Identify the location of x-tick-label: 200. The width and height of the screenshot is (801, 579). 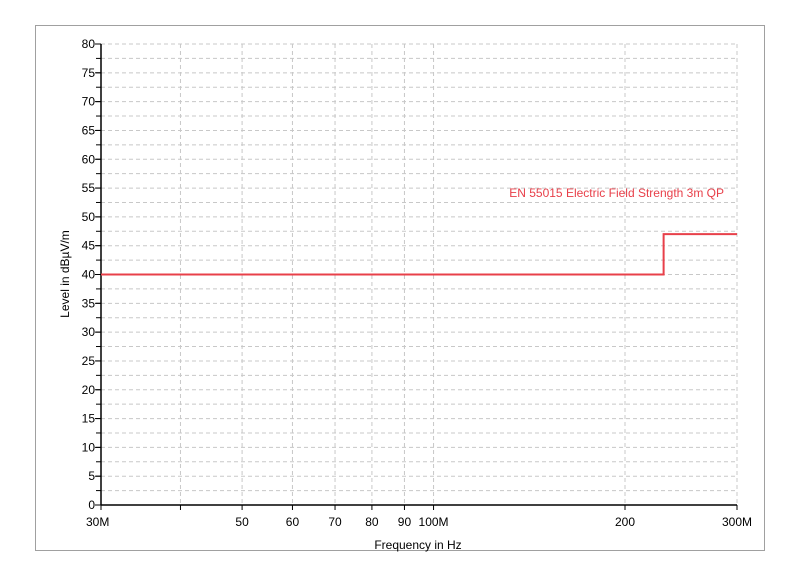
(625, 522).